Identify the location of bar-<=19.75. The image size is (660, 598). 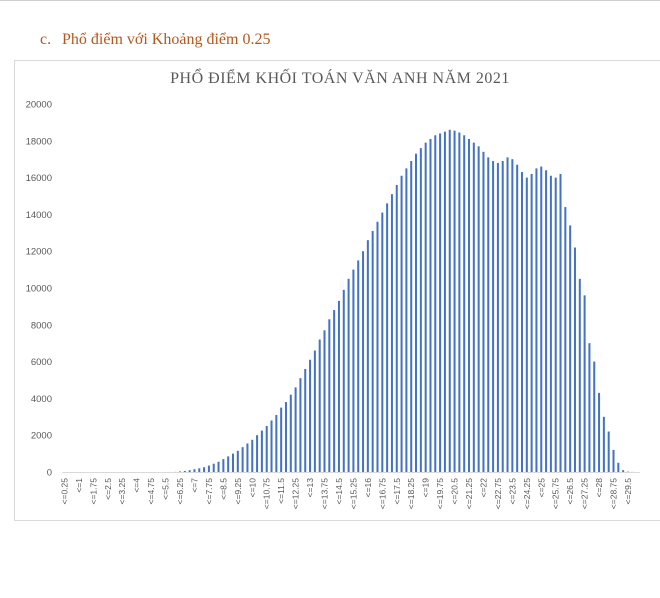
(440, 302).